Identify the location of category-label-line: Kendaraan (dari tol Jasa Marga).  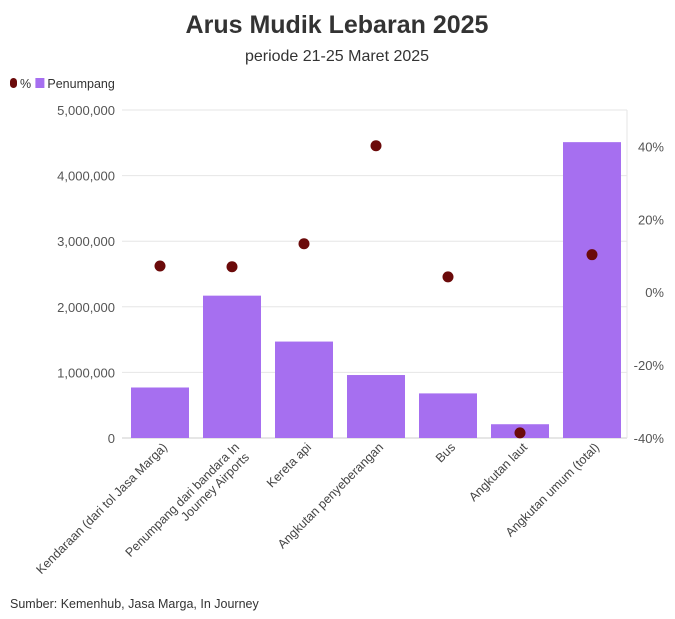
(101, 508).